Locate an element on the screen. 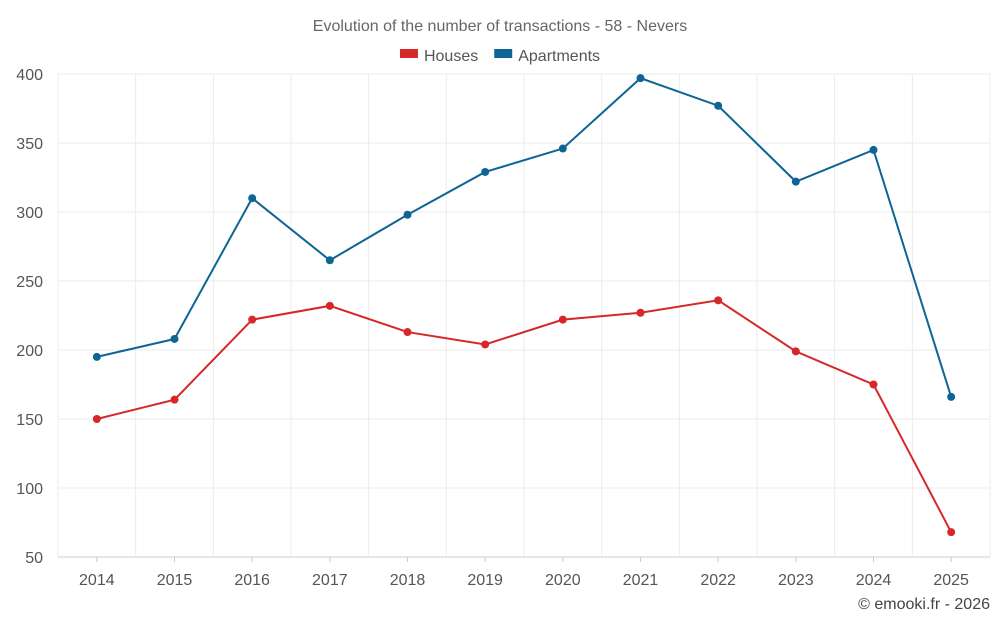 This screenshot has height=625, width=1000. y-tick-label: 200 is located at coordinates (29, 351).